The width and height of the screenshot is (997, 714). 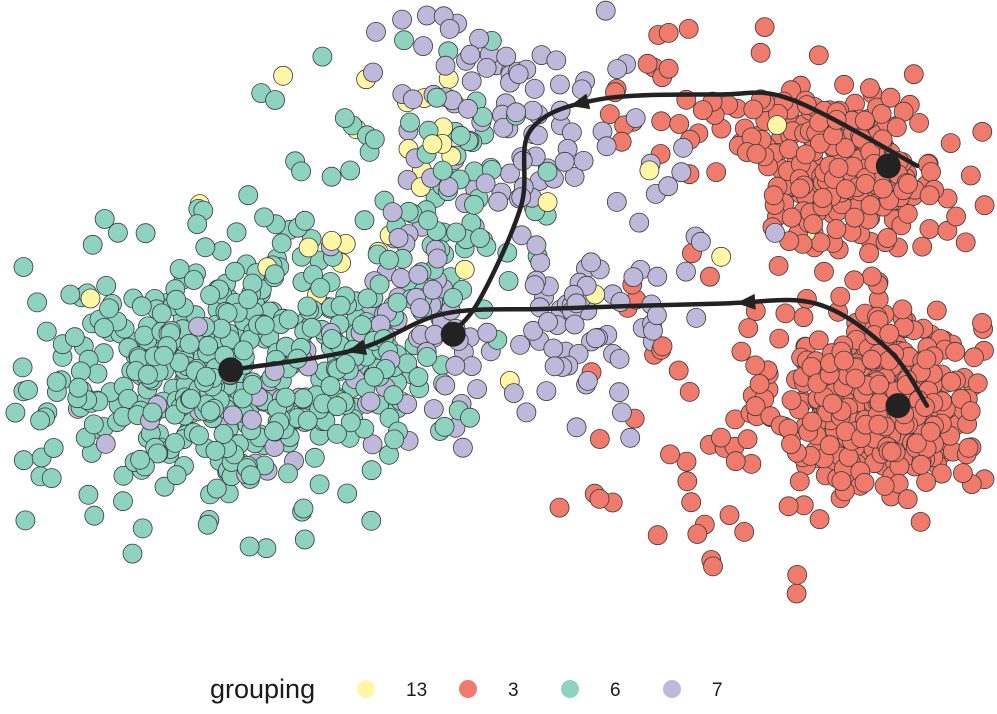 What do you see at coordinates (591, 690) in the screenshot?
I see `legend-entry-6: 6` at bounding box center [591, 690].